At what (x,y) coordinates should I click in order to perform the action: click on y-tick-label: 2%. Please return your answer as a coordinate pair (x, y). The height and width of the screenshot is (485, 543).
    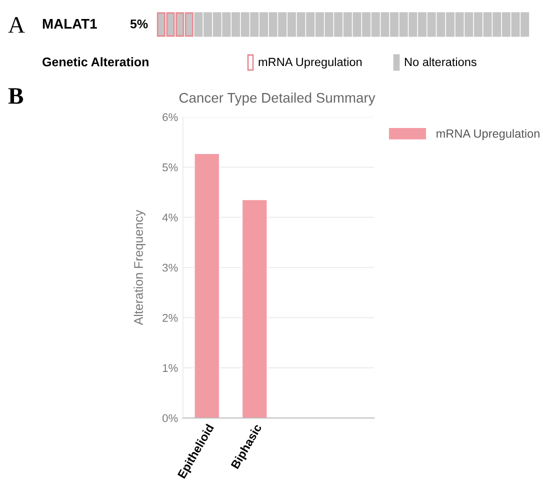
    Looking at the image, I should click on (170, 318).